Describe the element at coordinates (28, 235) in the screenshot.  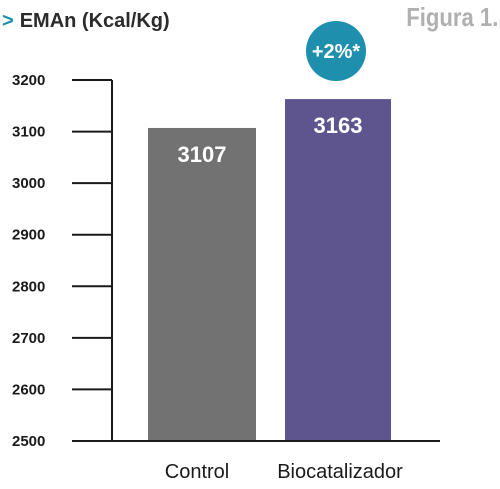
I see `y-tick-label: 2900` at that location.